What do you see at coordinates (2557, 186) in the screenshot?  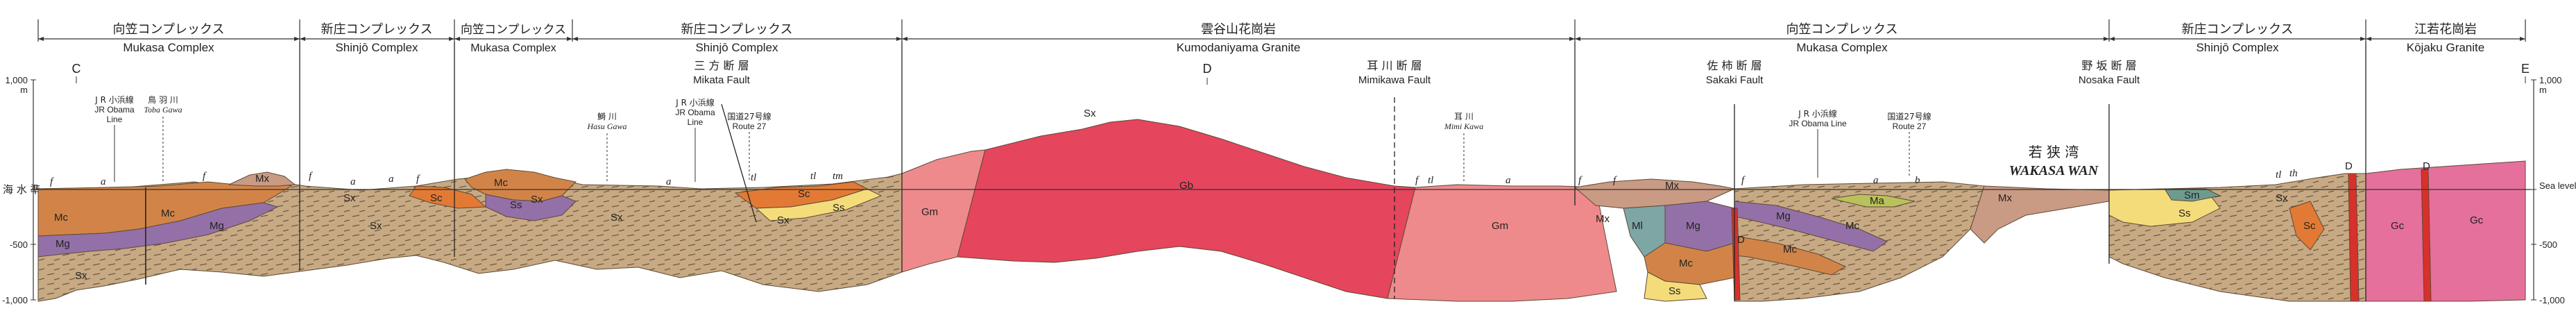 I see `sea-level-label-en: Sea level` at bounding box center [2557, 186].